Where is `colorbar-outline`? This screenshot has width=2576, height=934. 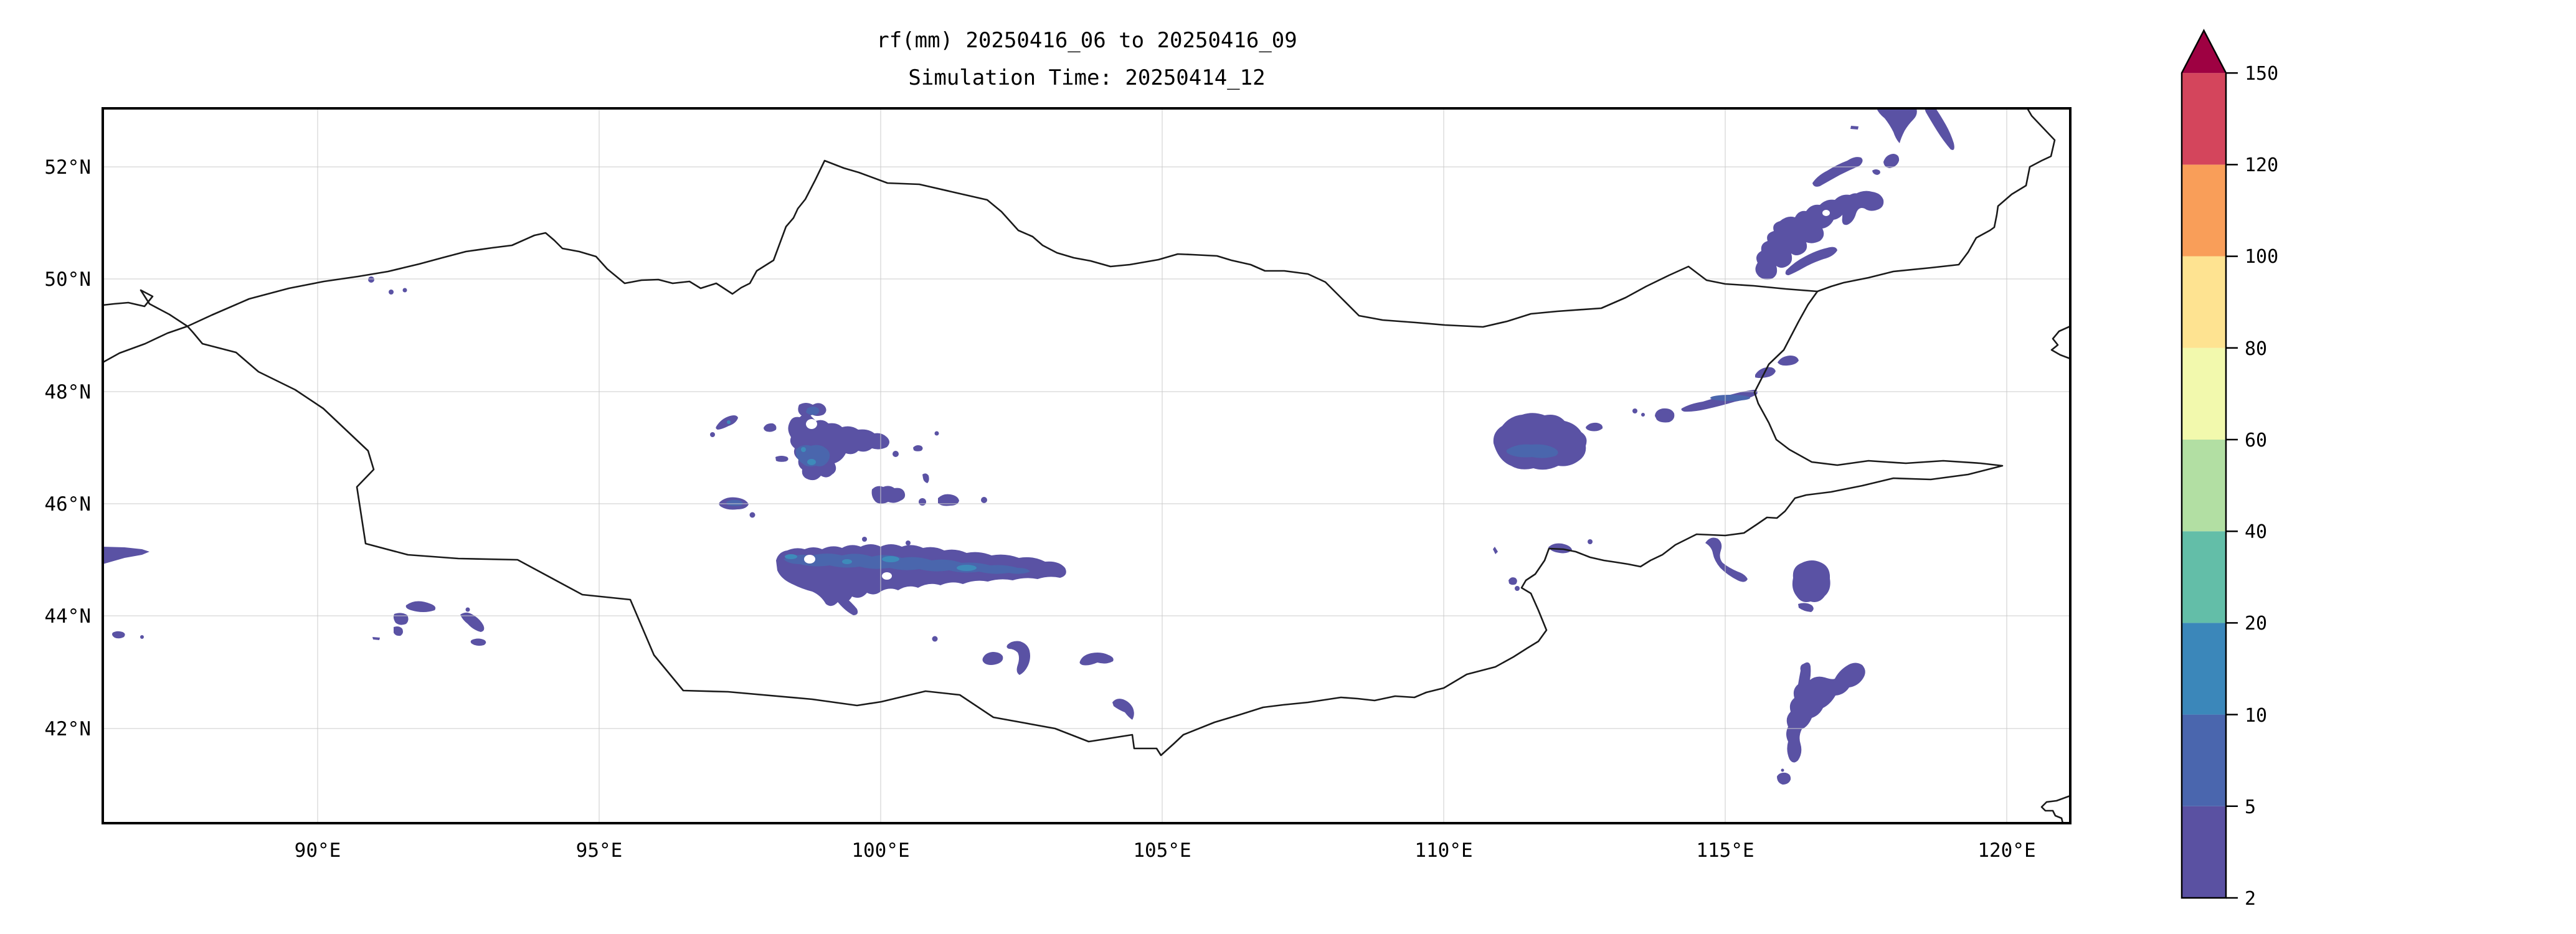
colorbar-outline is located at coordinates (2204, 464).